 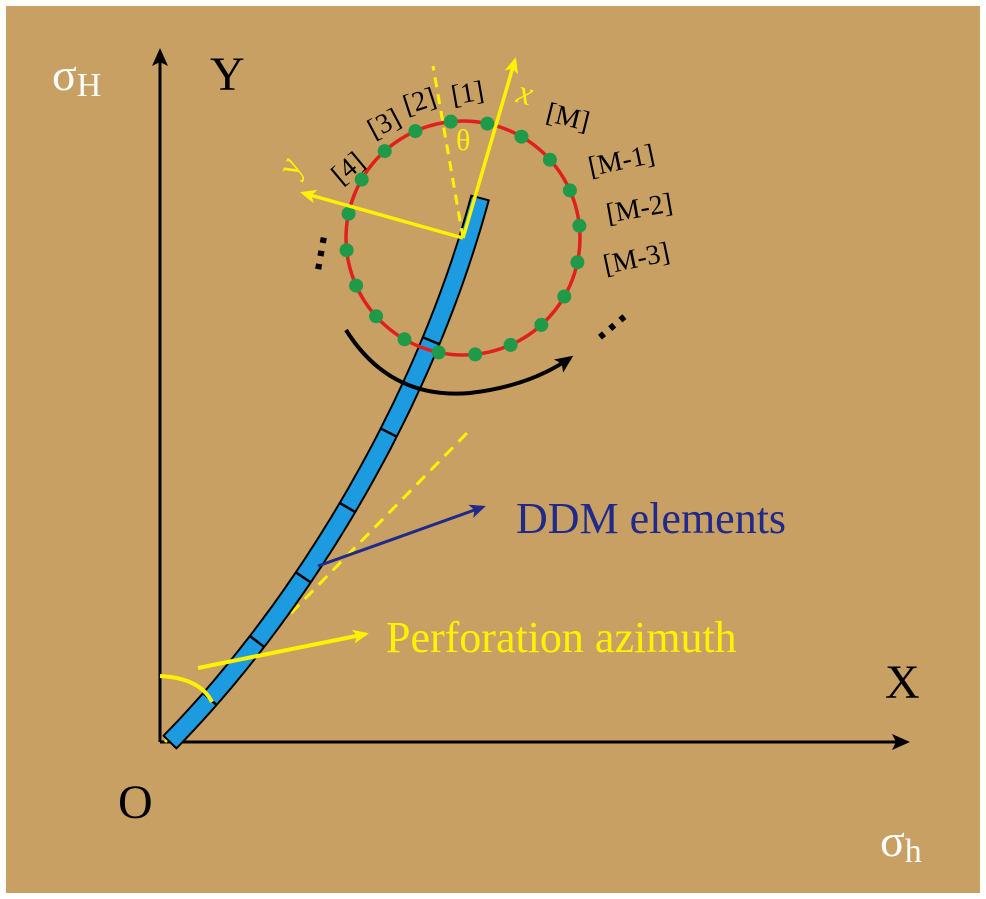 I want to click on circle-nodes, so click(x=463, y=238).